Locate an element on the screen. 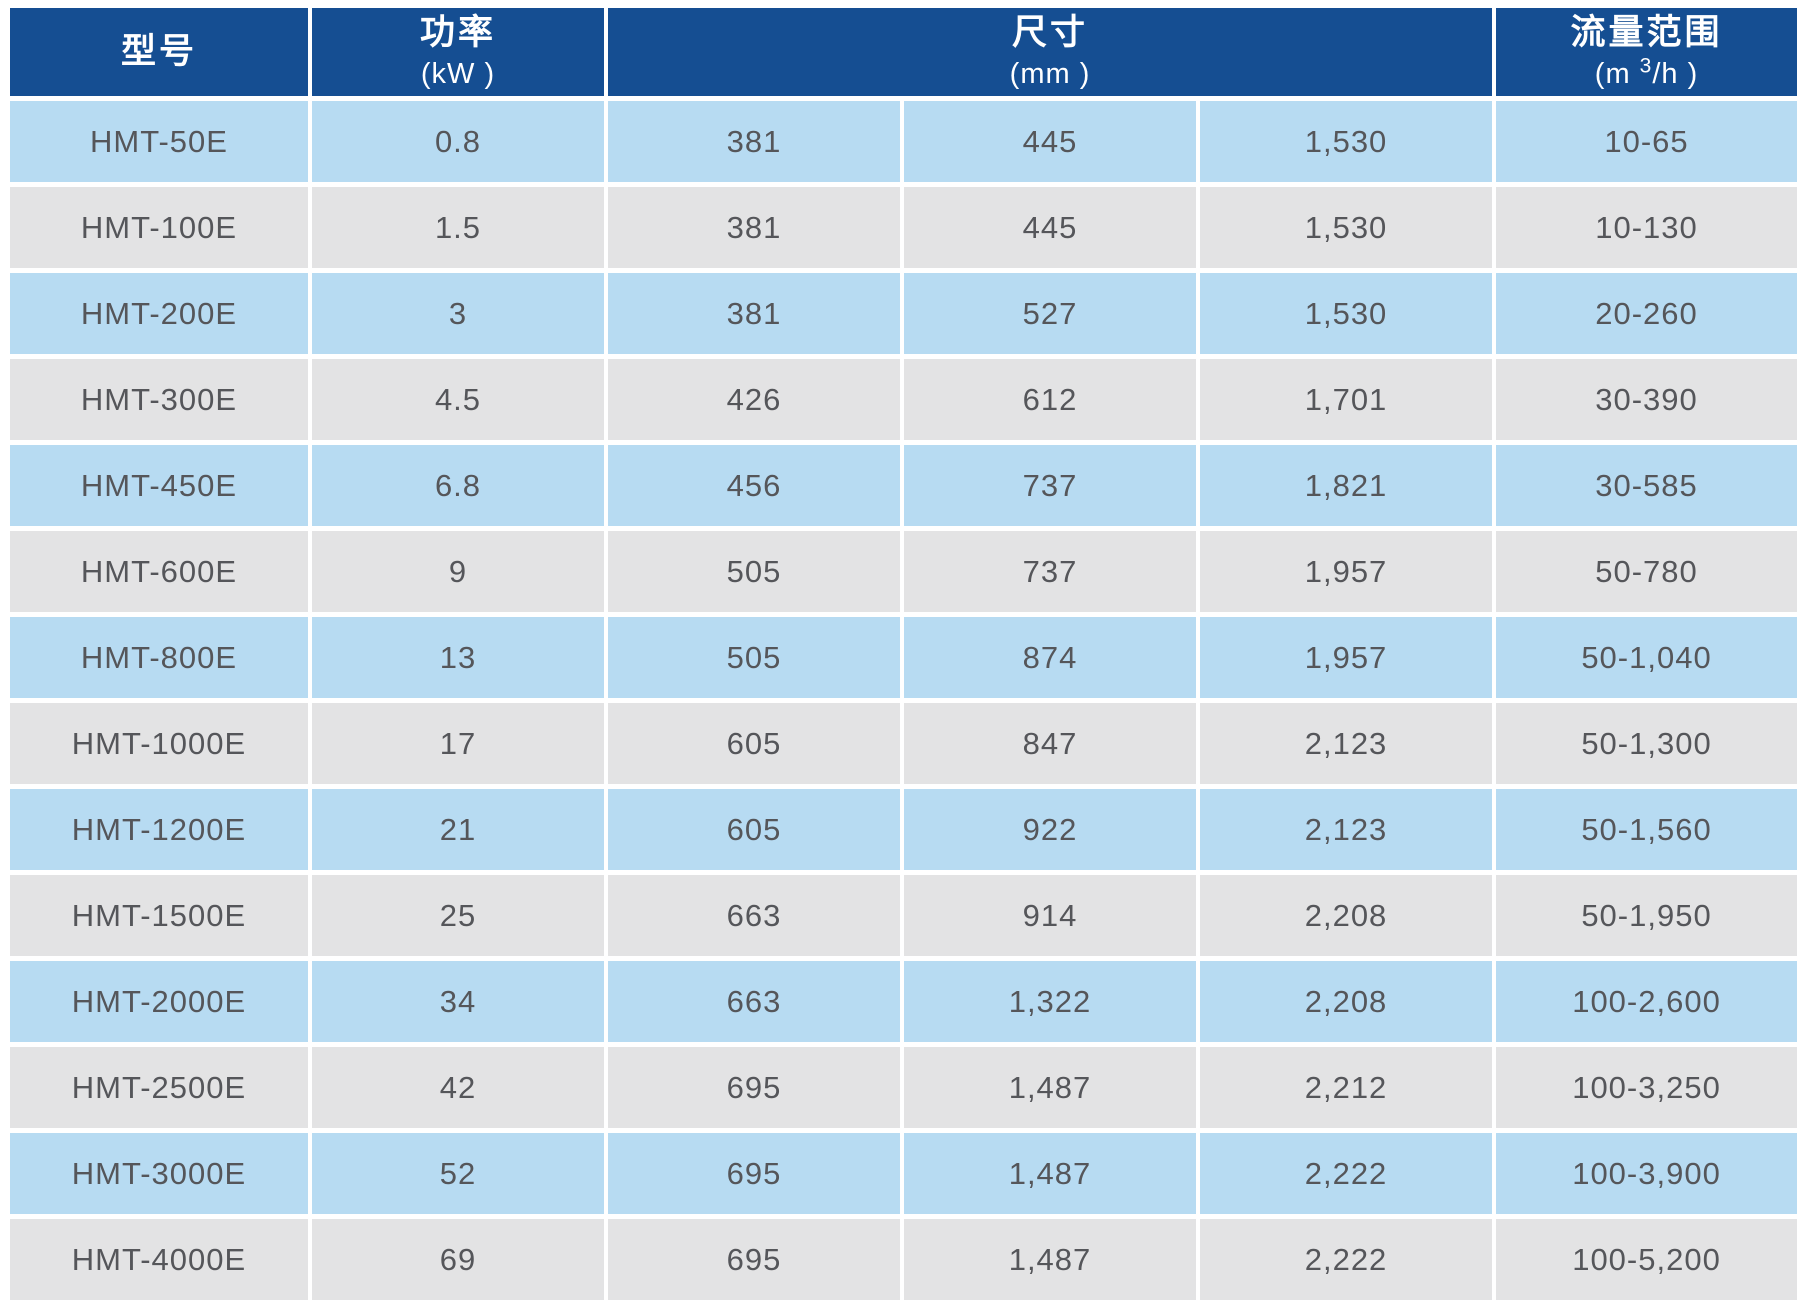 Image resolution: width=1801 pixels, height=1312 pixels. cell-model: HMT-4000E is located at coordinates (159, 1259).